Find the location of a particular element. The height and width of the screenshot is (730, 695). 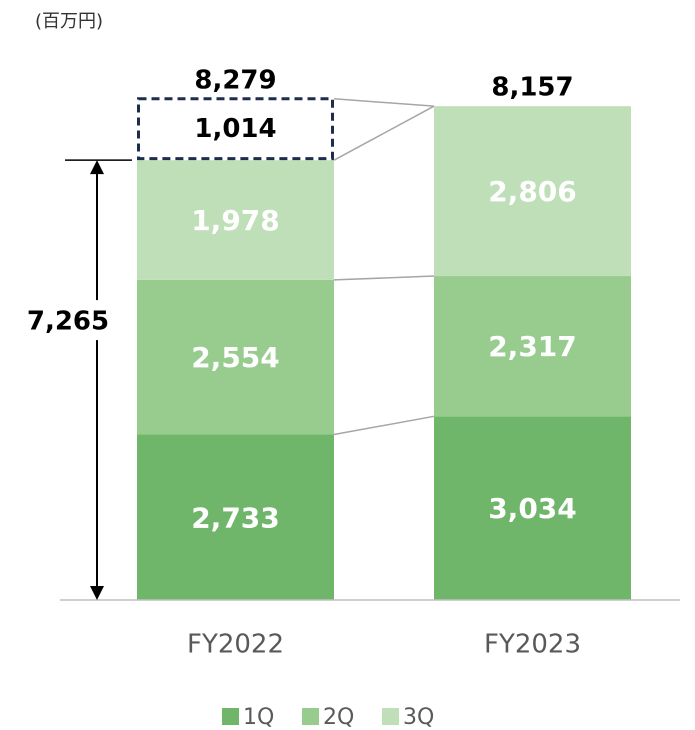

data-label: 3,034 is located at coordinates (532, 508).